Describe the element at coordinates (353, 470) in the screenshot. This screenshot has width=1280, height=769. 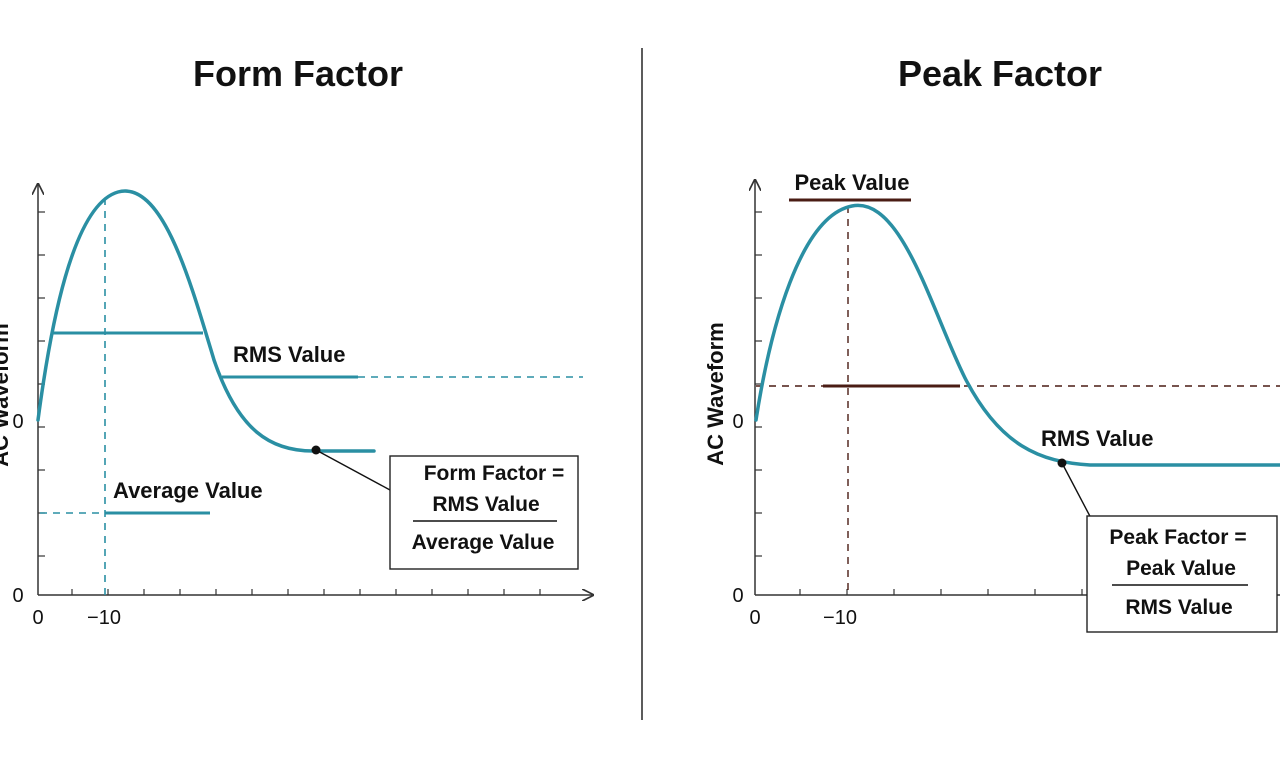
I see `left-callout-leader` at that location.